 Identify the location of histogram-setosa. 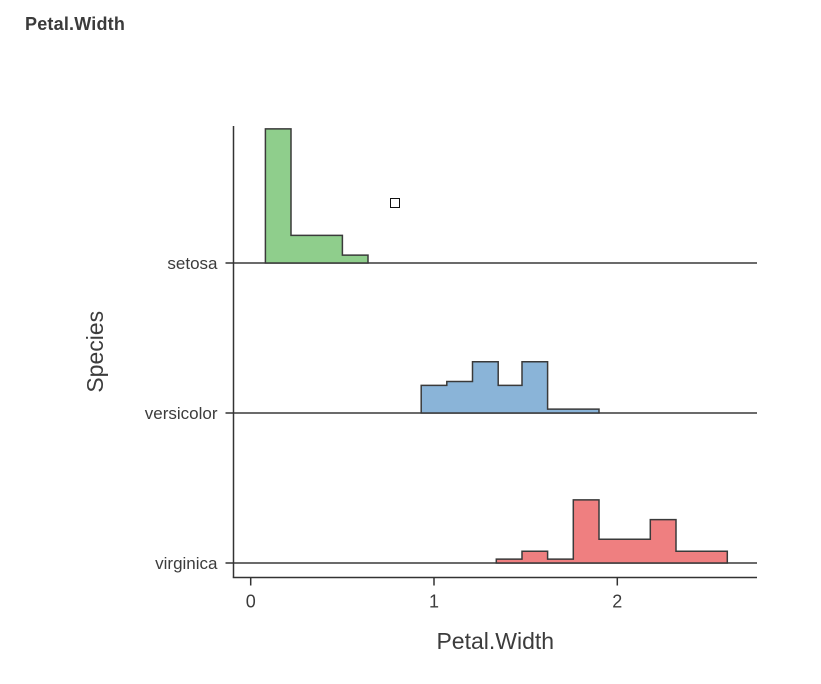
(316, 196).